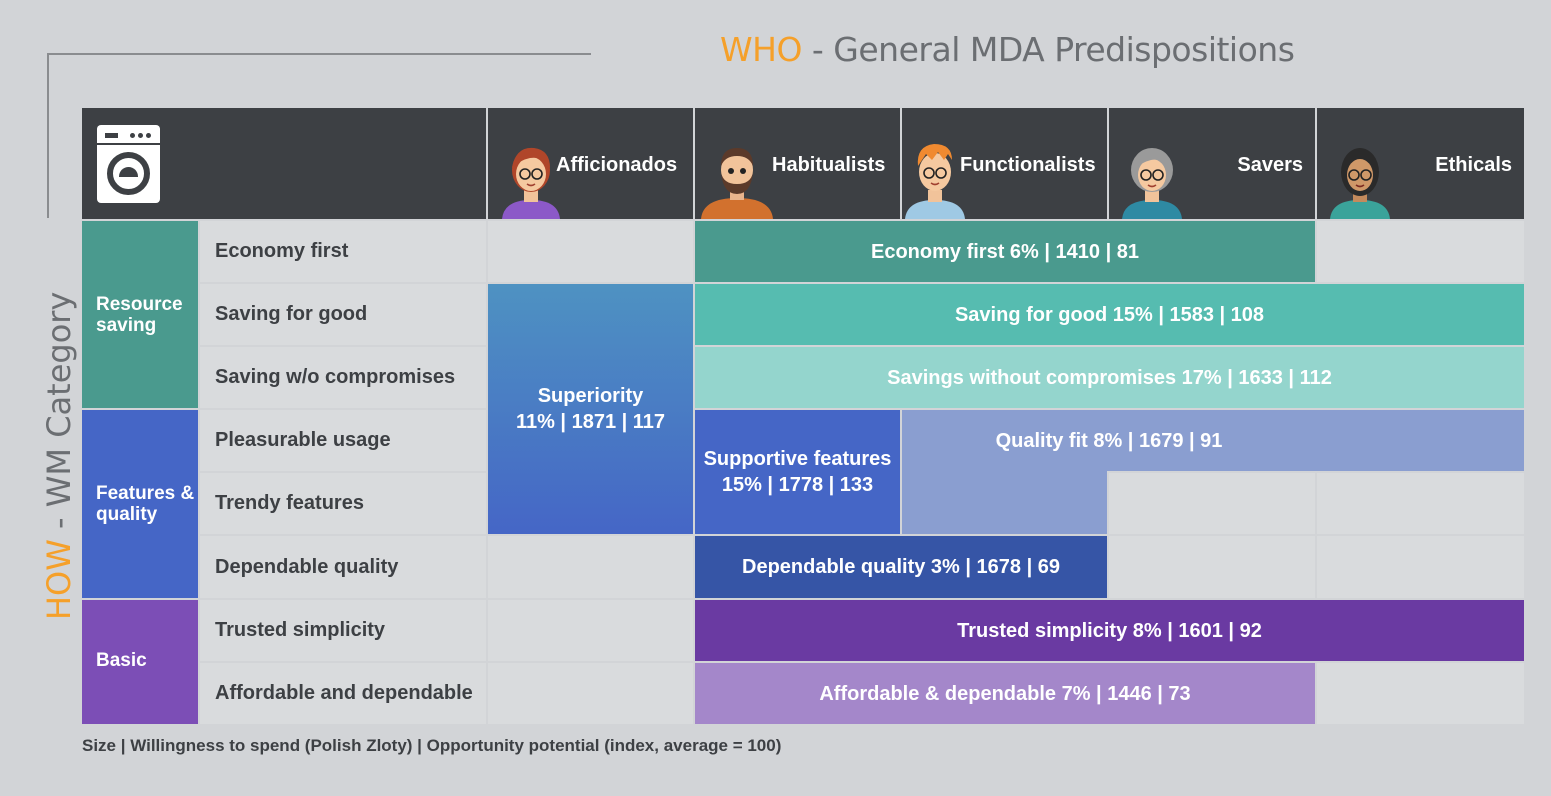 The height and width of the screenshot is (796, 1551). I want to click on bar-superiority-name: Superiority, so click(590, 396).